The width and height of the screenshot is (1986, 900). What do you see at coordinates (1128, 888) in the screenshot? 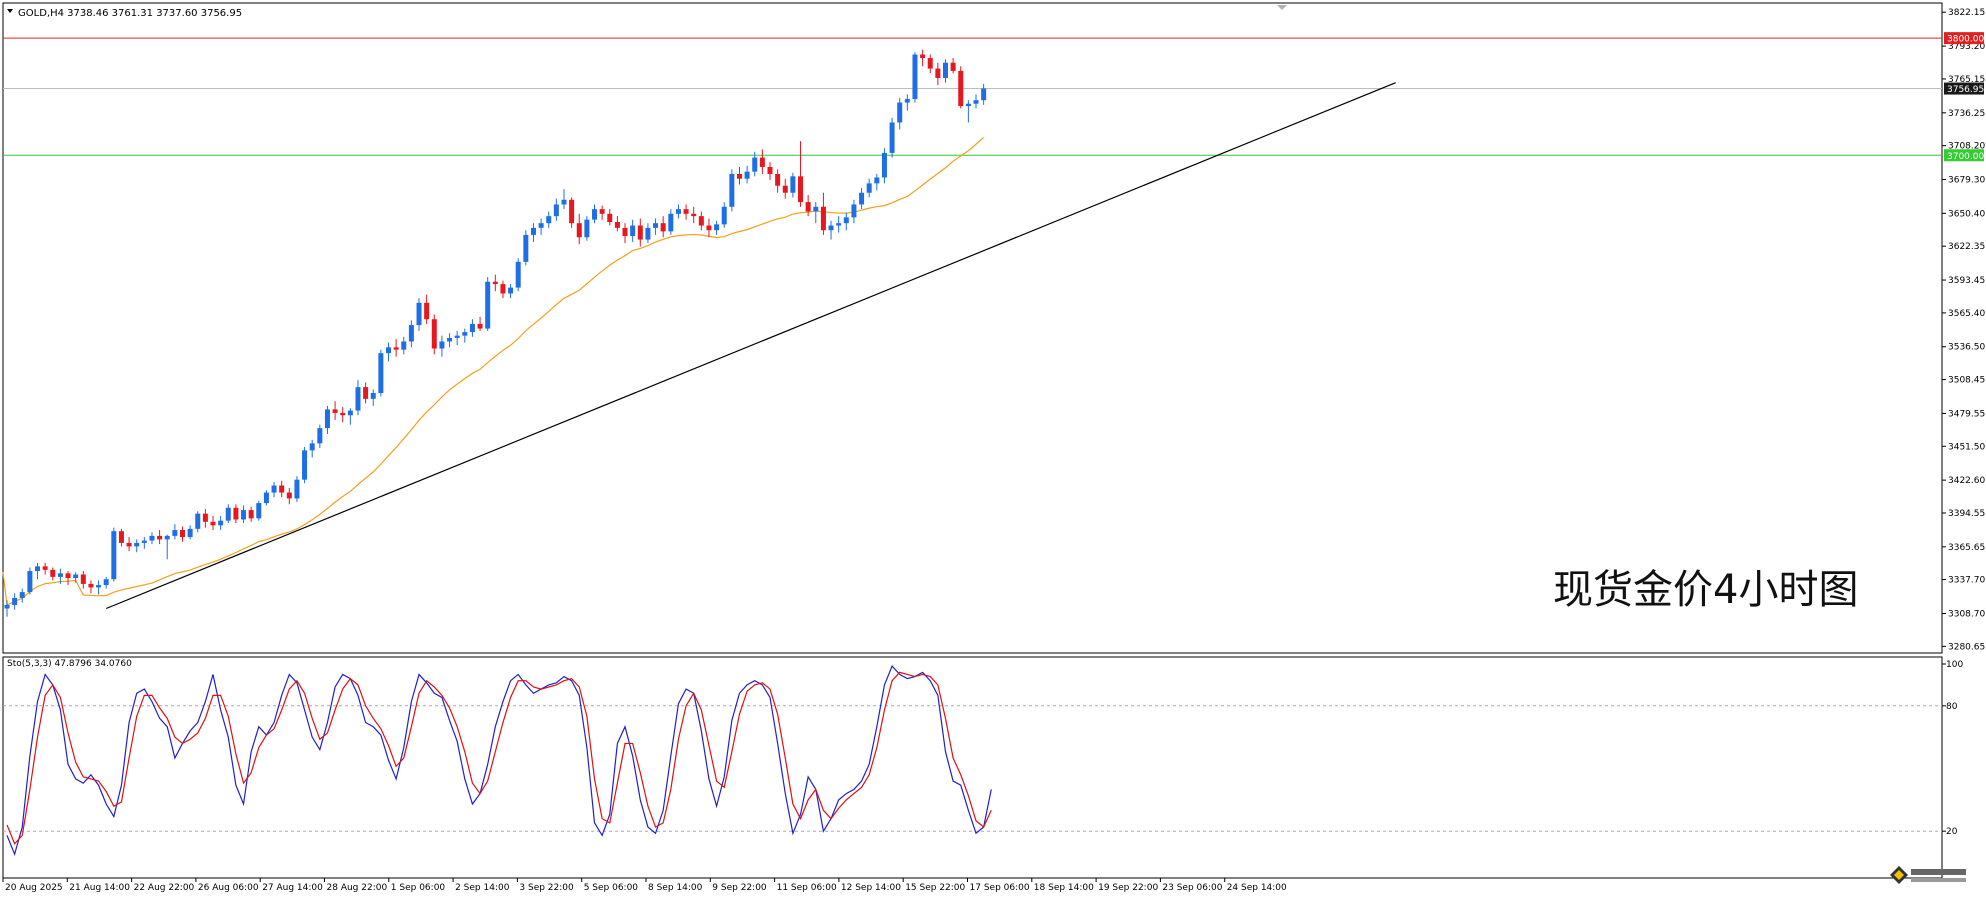
I see `time-tick-label: 19 Sep 22:00` at bounding box center [1128, 888].